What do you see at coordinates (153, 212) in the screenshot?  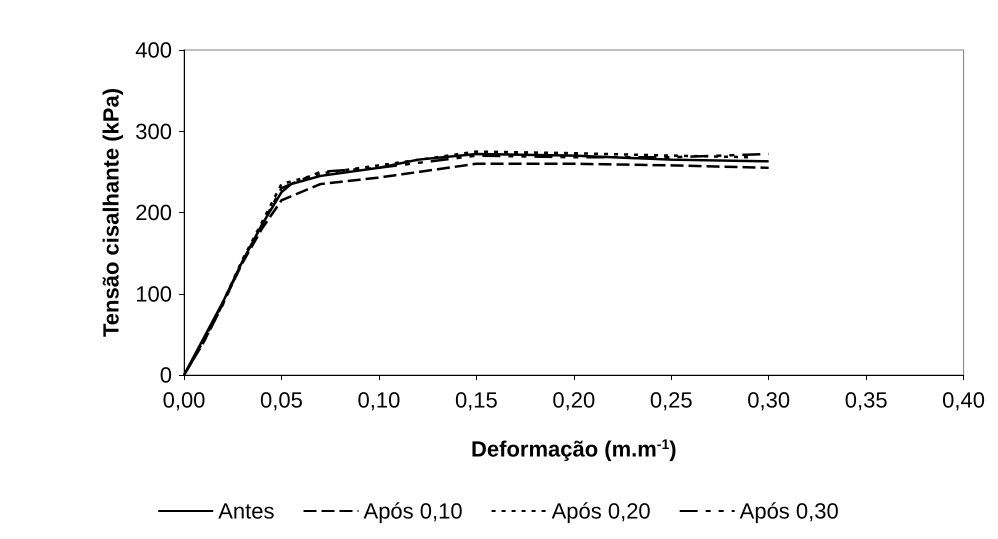 I see `y-tick-label: 200` at bounding box center [153, 212].